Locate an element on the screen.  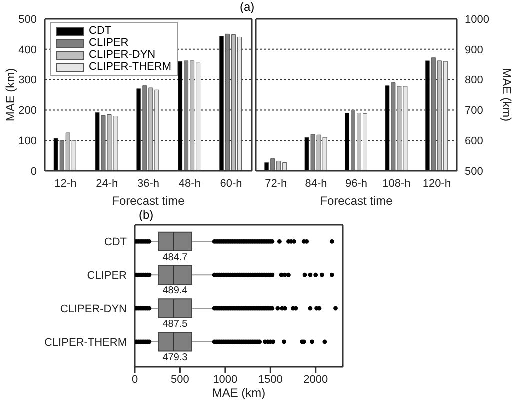
annotation: 484.7 is located at coordinates (175, 258).